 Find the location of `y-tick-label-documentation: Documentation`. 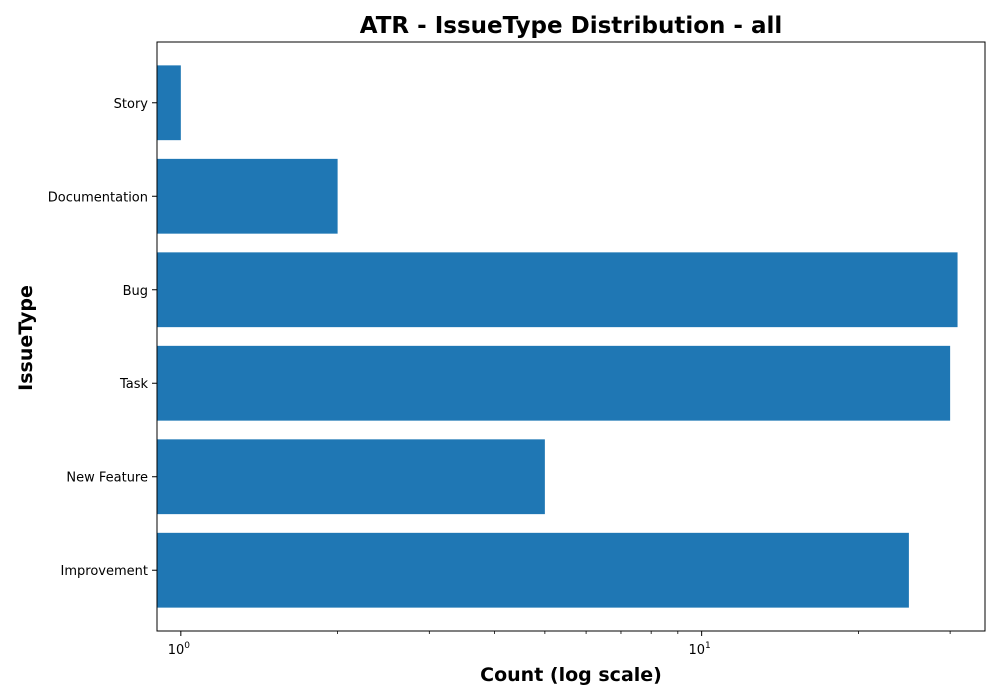

y-tick-label-documentation: Documentation is located at coordinates (98, 197).